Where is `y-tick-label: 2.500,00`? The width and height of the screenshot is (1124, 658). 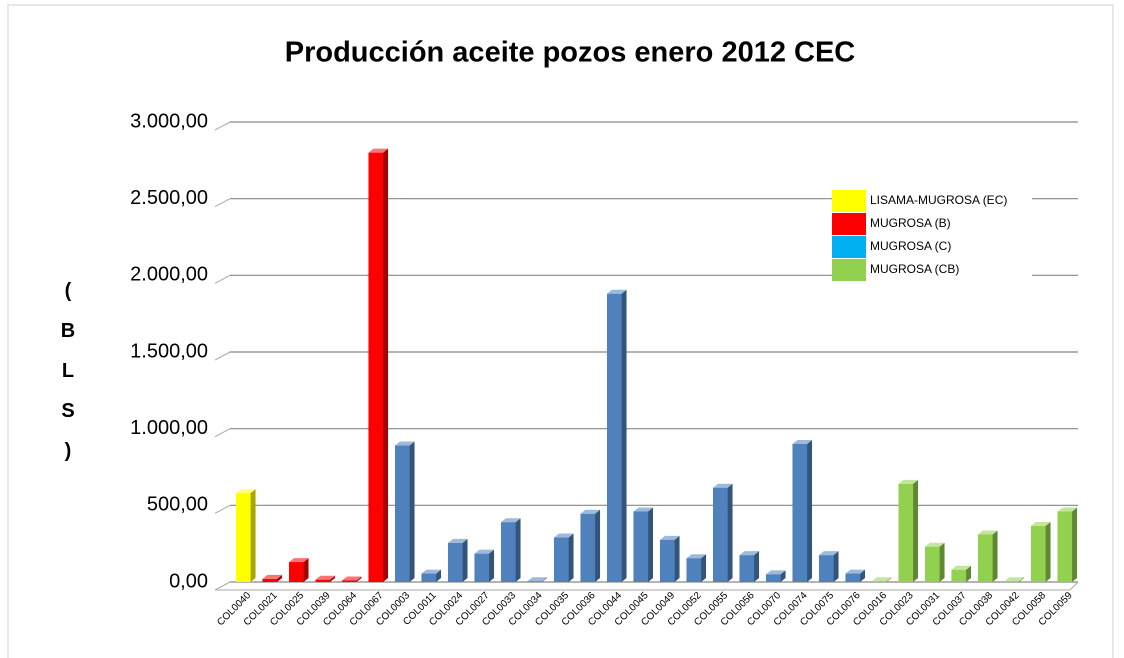 y-tick-label: 2.500,00 is located at coordinates (169, 198).